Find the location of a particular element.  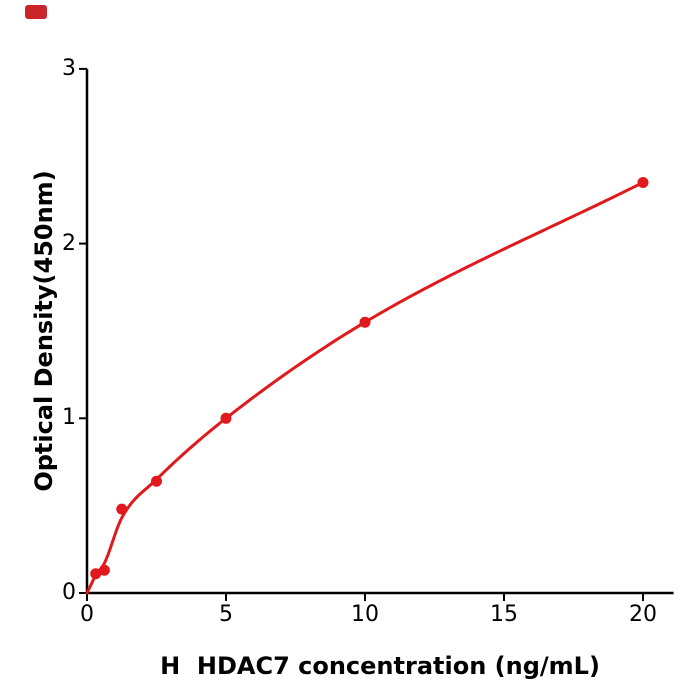

y-tick-label: 2 is located at coordinates (69, 243).